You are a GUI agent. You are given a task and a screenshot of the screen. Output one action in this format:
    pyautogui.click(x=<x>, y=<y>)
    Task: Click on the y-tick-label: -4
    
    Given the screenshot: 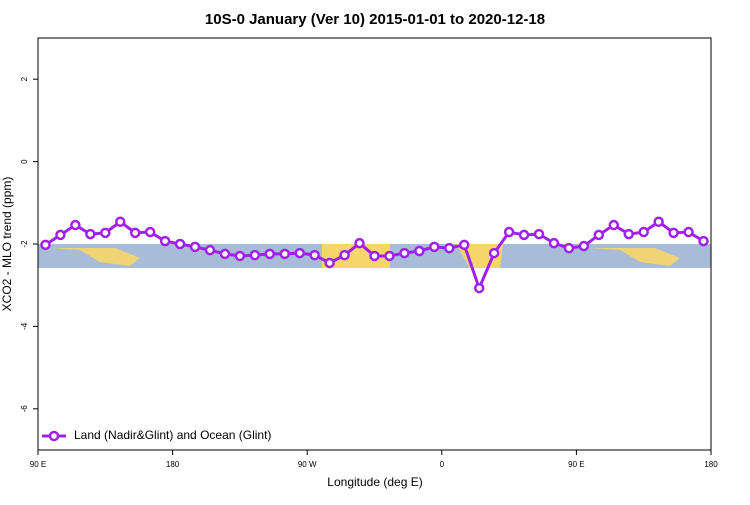 What is the action you would take?
    pyautogui.click(x=24, y=326)
    